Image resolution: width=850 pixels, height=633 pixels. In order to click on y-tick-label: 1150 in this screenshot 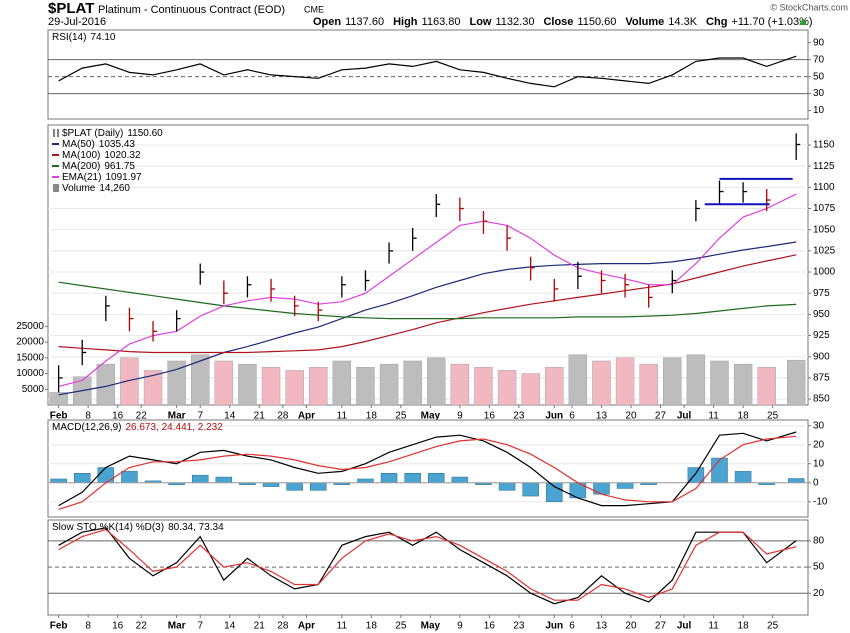, I will do `click(824, 145)`.